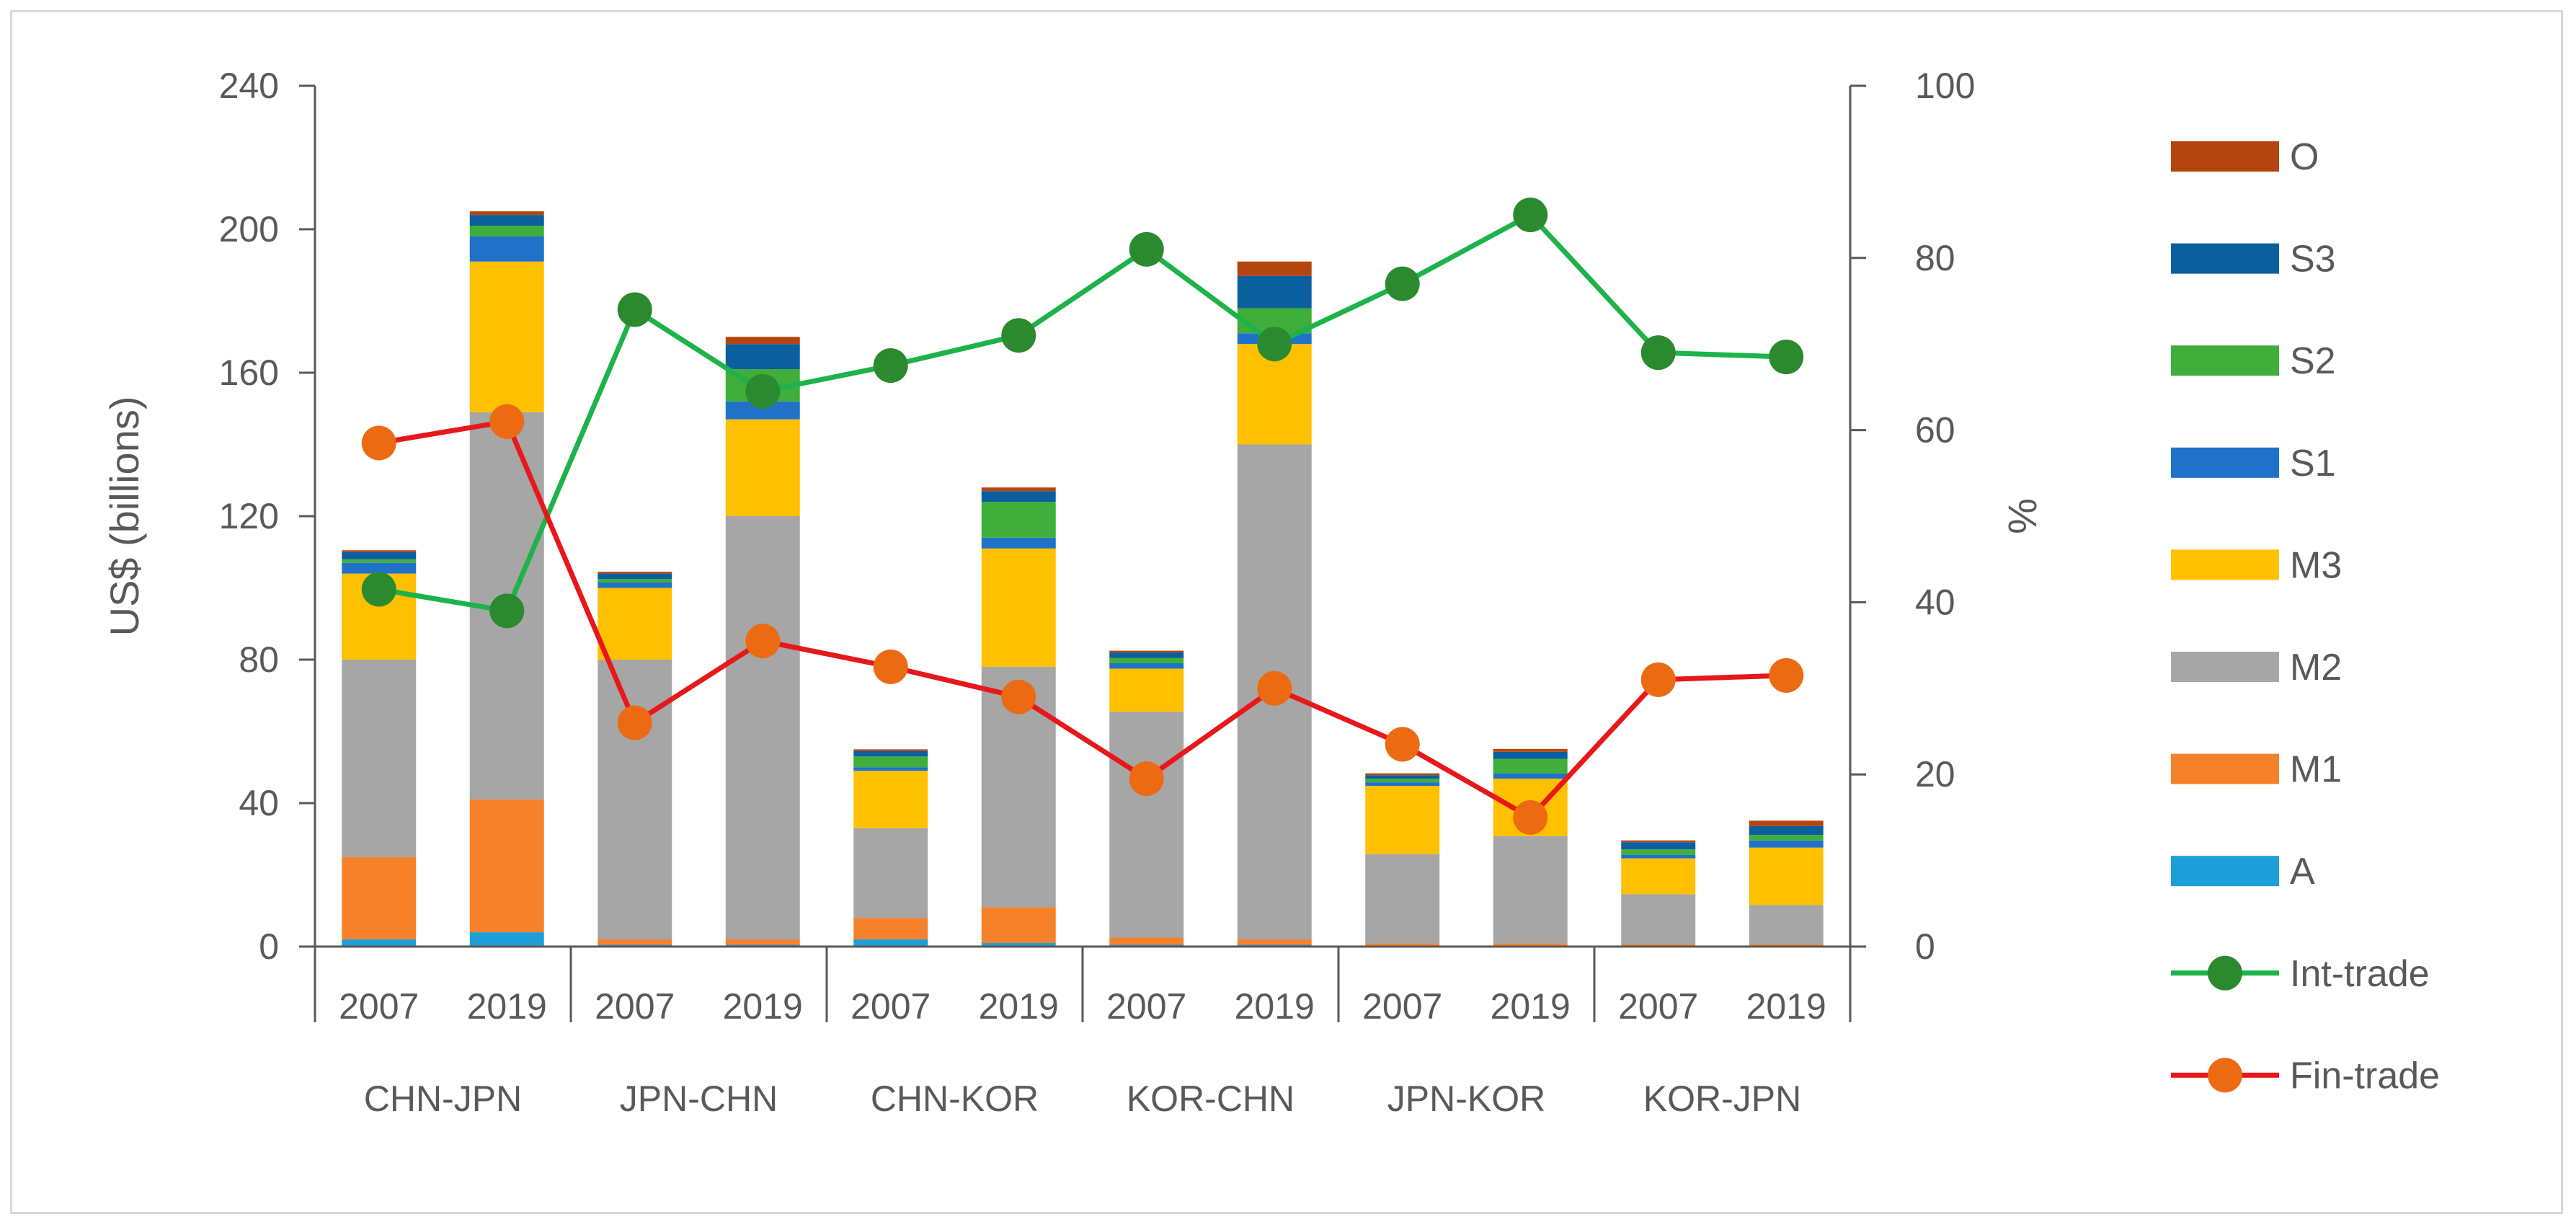 This screenshot has width=2576, height=1227. Describe the element at coordinates (259, 803) in the screenshot. I see `left-tick-label: 40` at that location.